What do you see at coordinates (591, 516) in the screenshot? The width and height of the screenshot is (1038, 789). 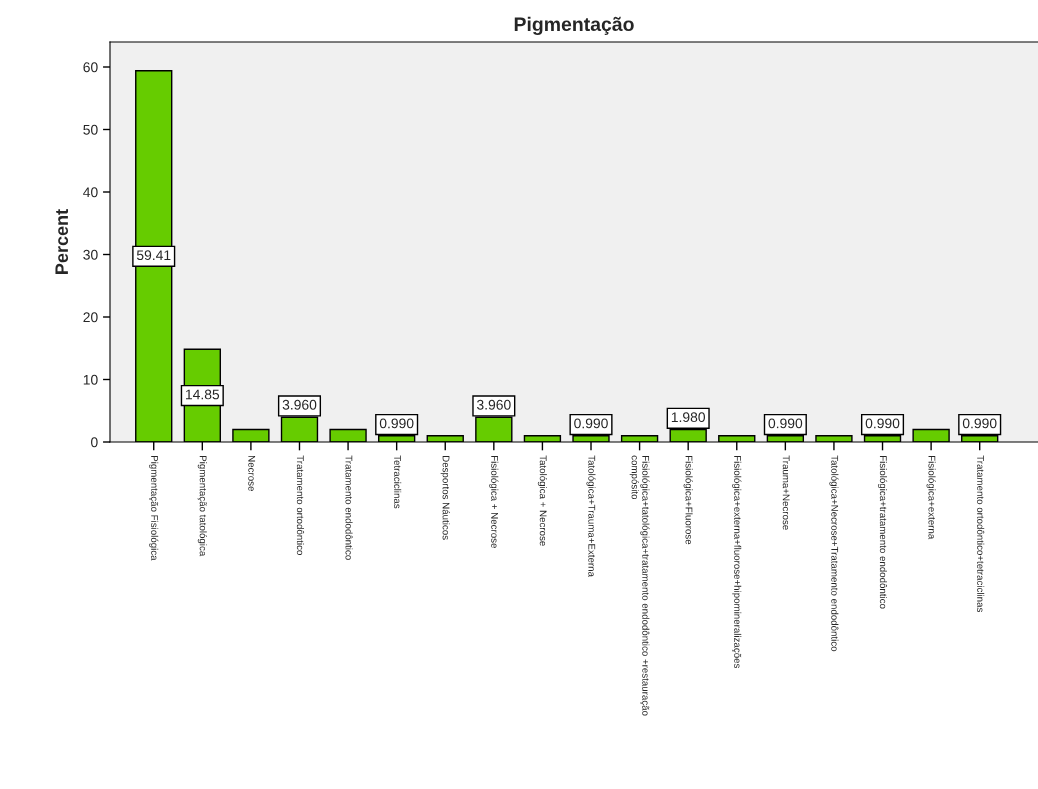 I see `x-tick-label: Tatológica+Trauma+Externa` at bounding box center [591, 516].